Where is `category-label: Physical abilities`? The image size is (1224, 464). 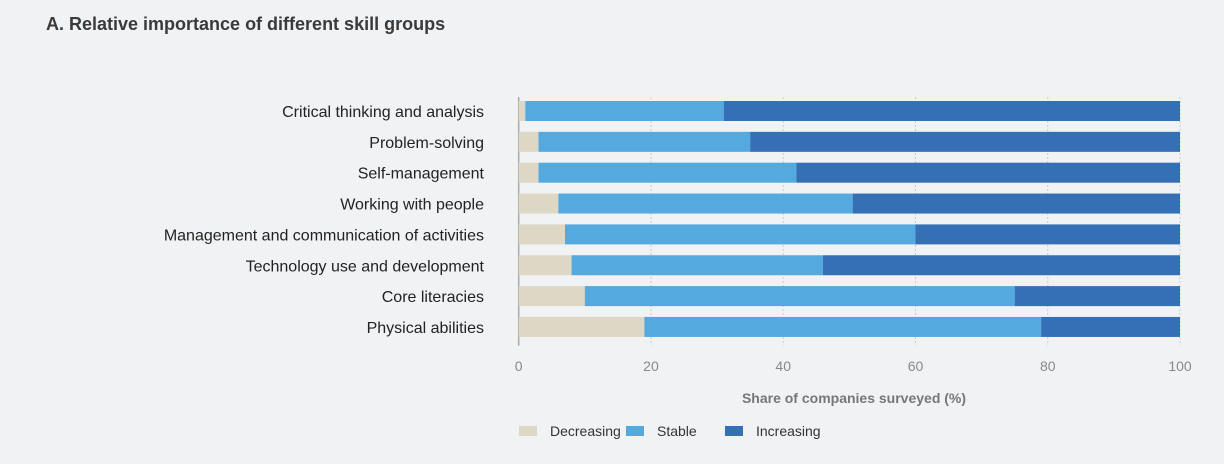 category-label: Physical abilities is located at coordinates (425, 328).